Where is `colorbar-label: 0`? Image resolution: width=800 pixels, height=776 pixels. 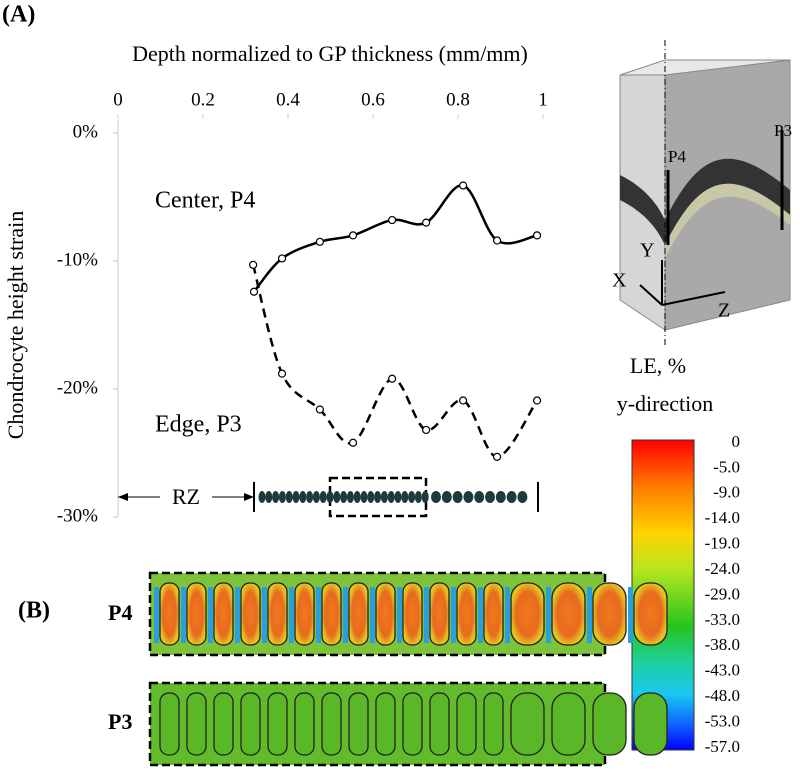 colorbar-label: 0 is located at coordinates (736, 441).